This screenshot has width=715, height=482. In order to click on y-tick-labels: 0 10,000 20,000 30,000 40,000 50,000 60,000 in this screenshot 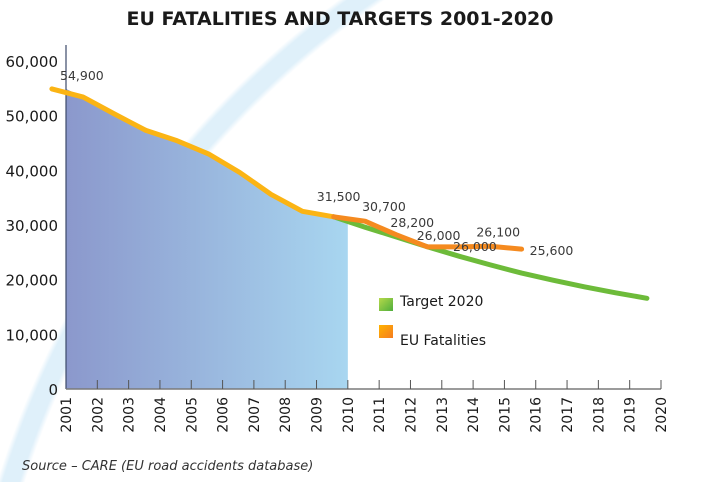, I will do `click(32, 226)`.